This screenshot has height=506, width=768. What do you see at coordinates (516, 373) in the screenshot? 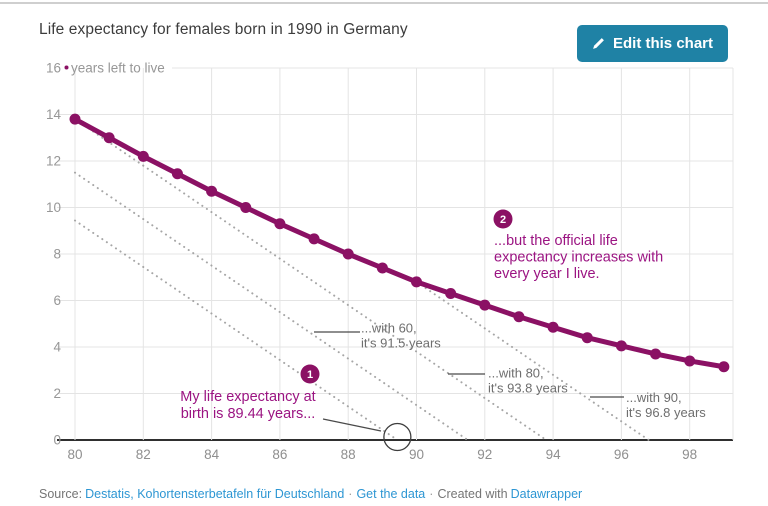
I see `annotation-text: ...with 80,` at bounding box center [516, 373].